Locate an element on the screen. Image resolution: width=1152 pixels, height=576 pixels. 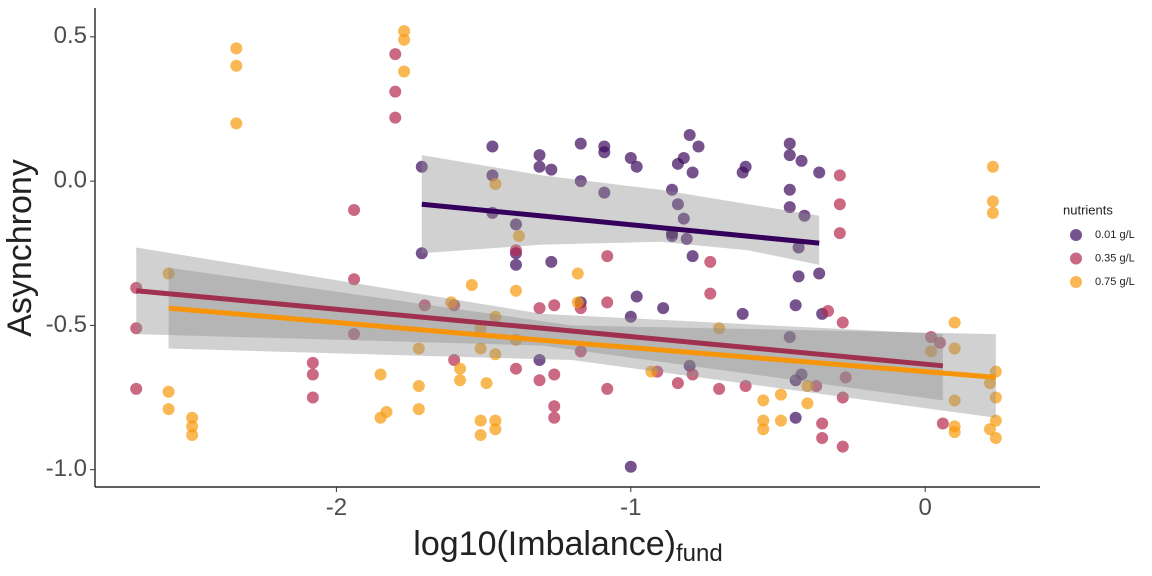
y-tick-label: 0.0 is located at coordinates (70, 179).